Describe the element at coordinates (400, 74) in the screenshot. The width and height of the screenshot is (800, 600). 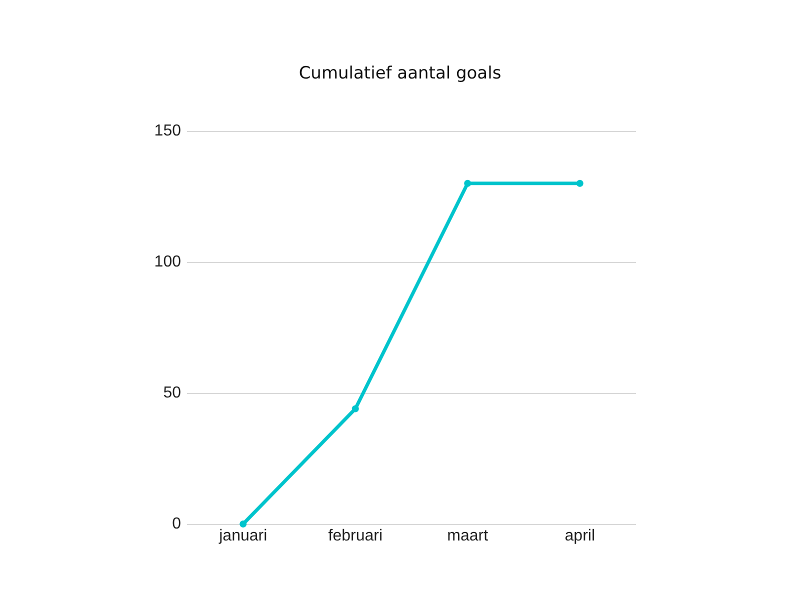
I see `chart-title: Cumulatief aantal goals` at that location.